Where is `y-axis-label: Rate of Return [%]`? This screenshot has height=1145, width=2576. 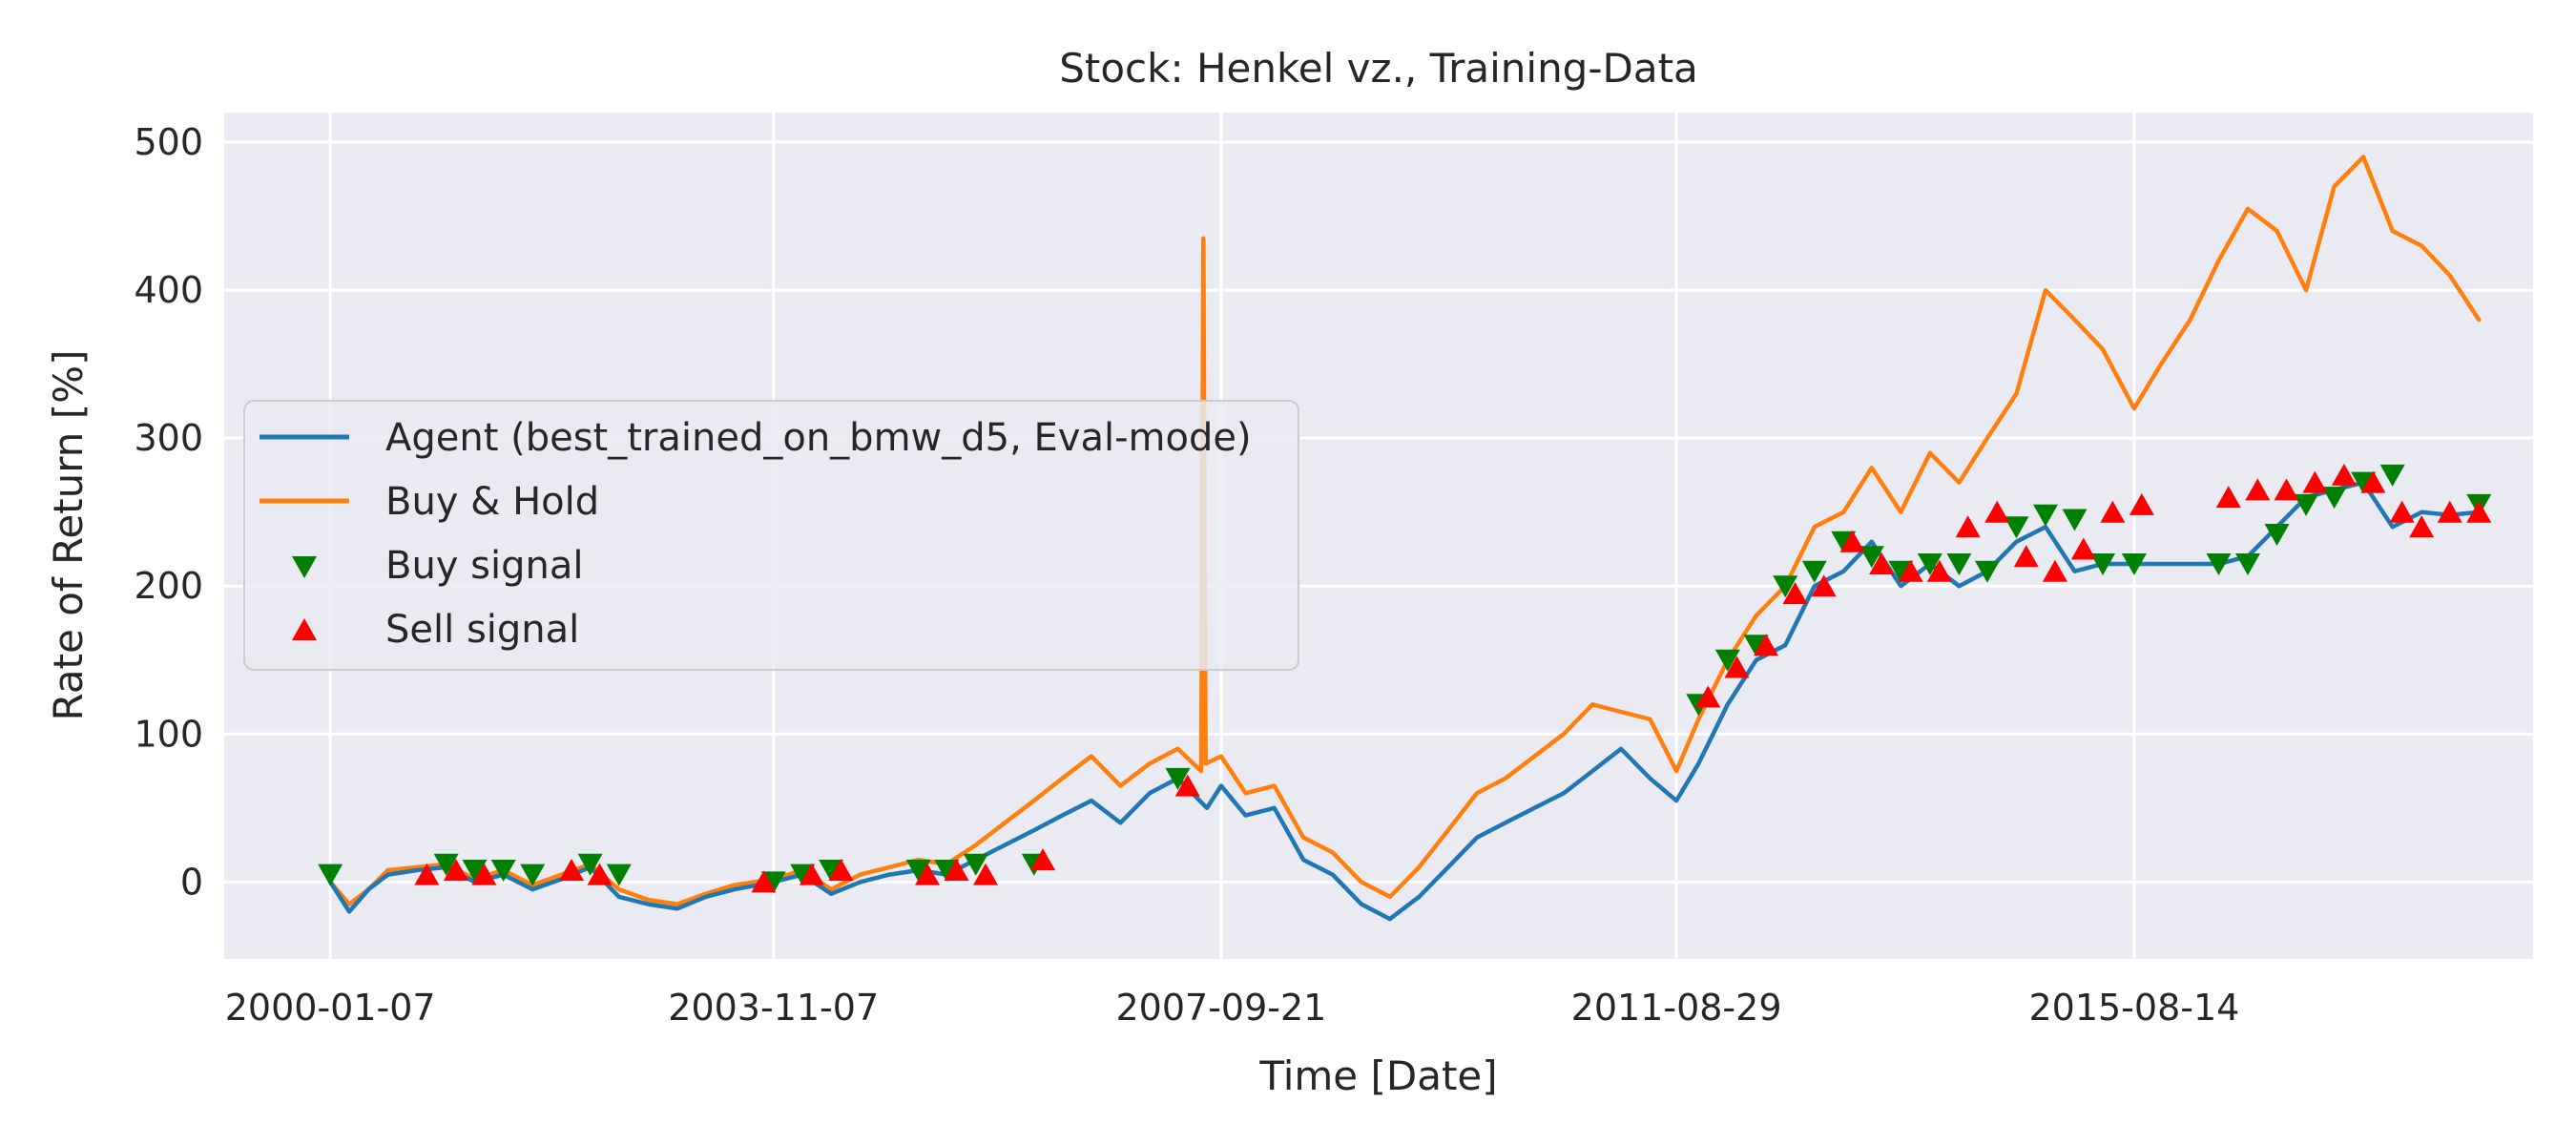
y-axis-label: Rate of Return [%] is located at coordinates (68, 535).